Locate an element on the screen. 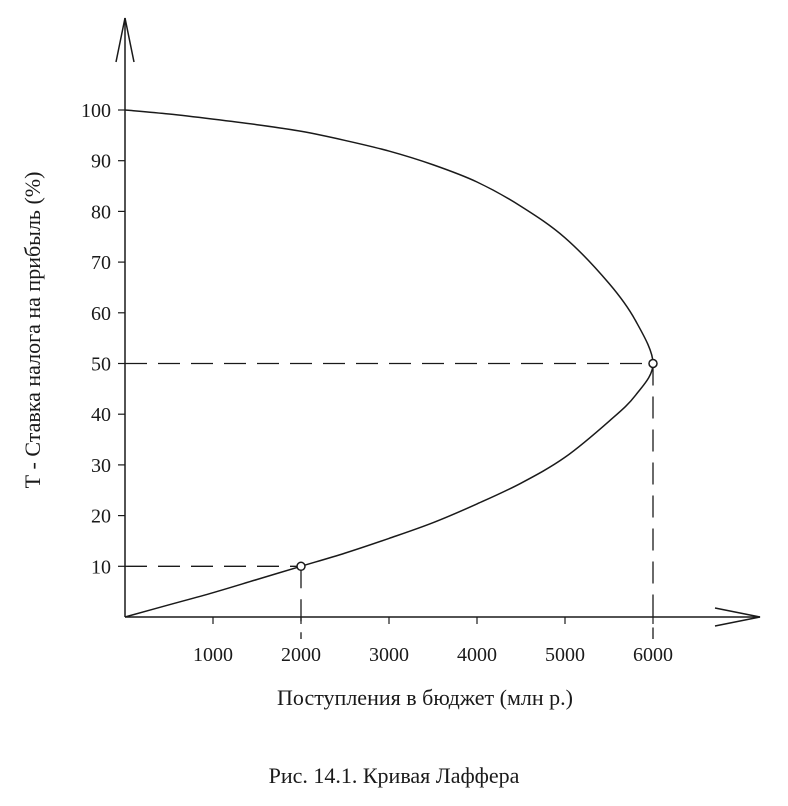  y-tick-label: 50 is located at coordinates (101, 365).